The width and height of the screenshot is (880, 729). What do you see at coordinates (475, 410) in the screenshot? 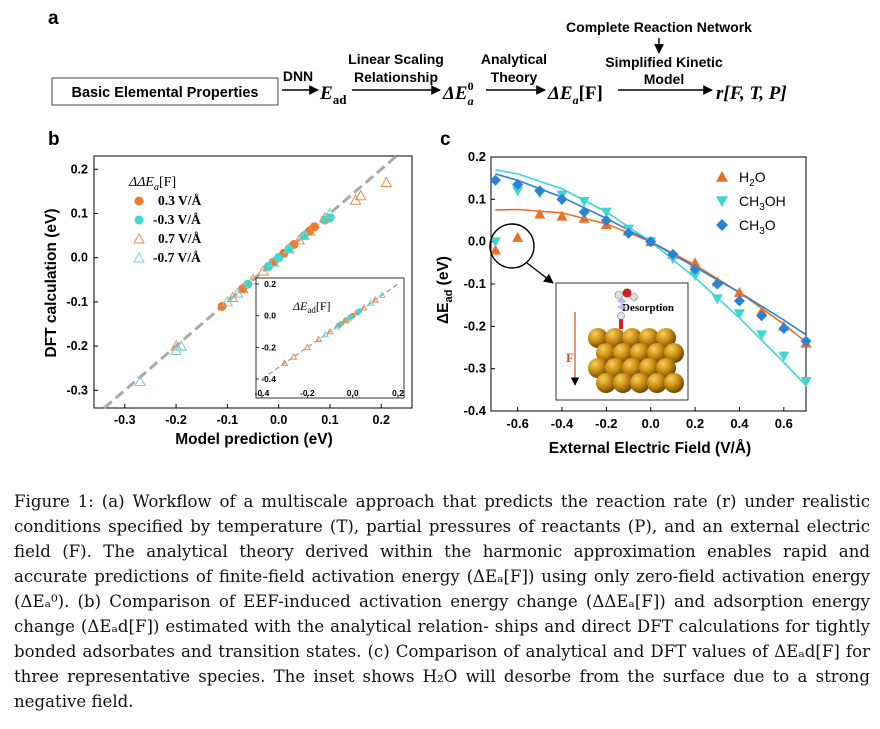
I see `y-tick-label: -0.4` at bounding box center [475, 410].